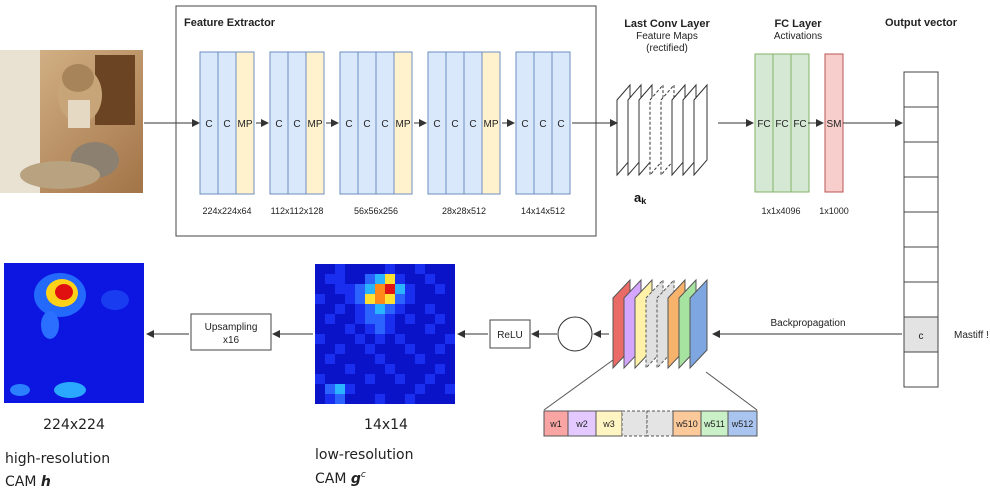 The image size is (990, 503). I want to click on block-size-label: 14x14x512, so click(543, 211).